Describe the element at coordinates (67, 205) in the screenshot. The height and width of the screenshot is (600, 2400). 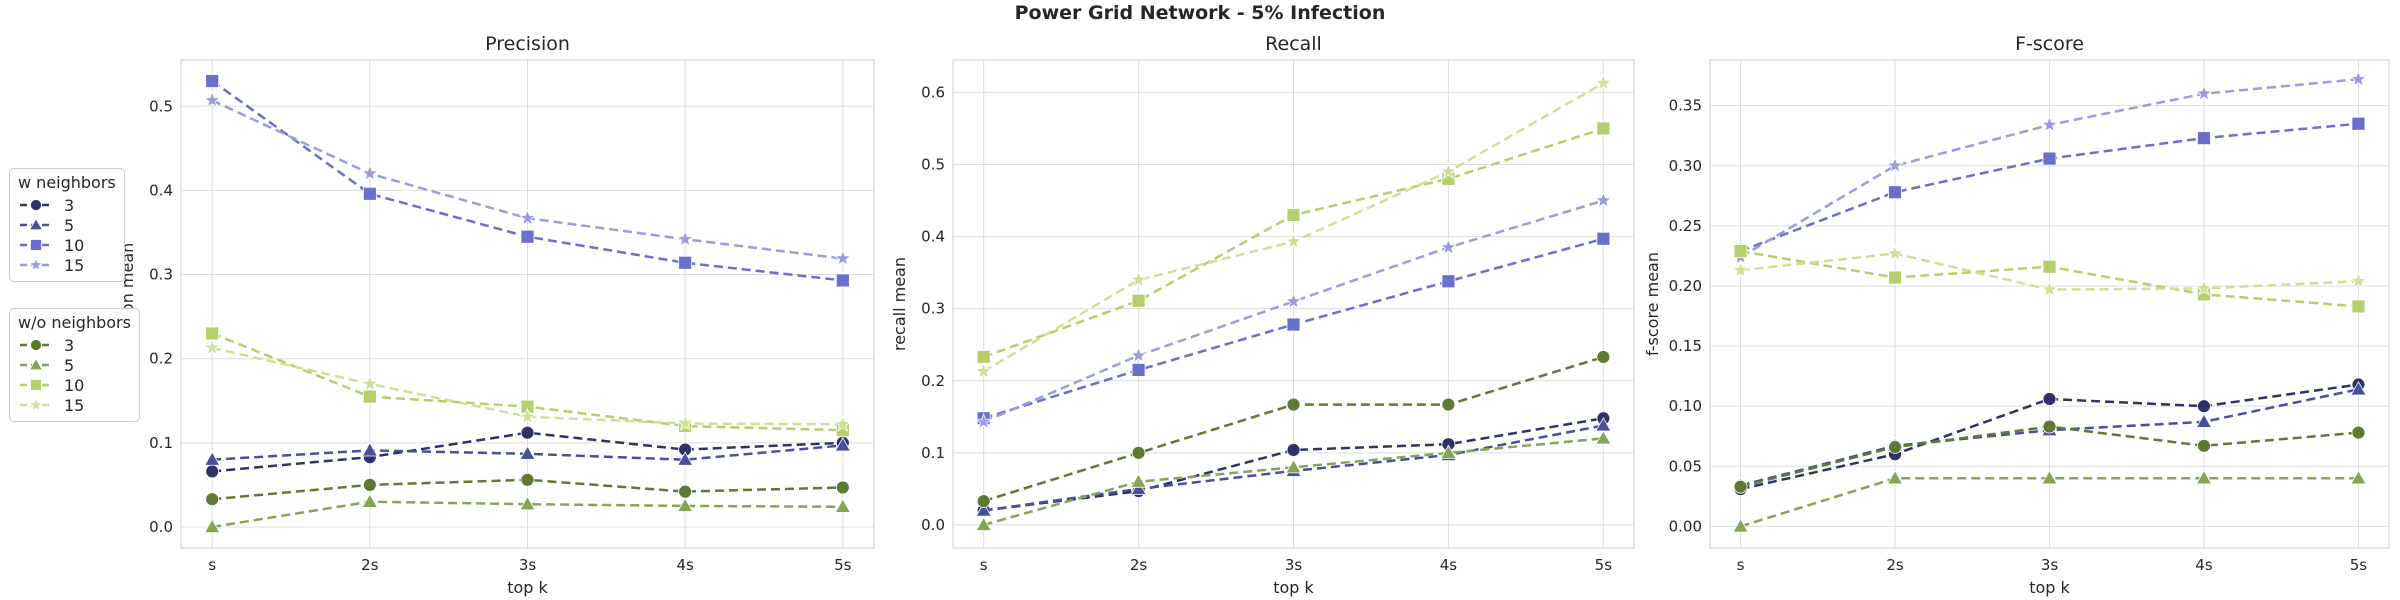
I see `legend-entry: 3` at that location.